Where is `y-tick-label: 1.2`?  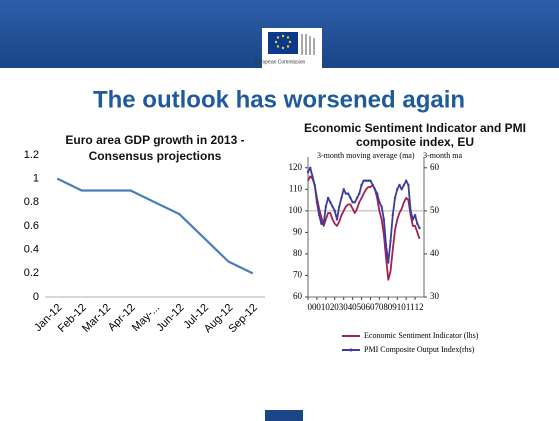 y-tick-label: 1.2 is located at coordinates (31, 155).